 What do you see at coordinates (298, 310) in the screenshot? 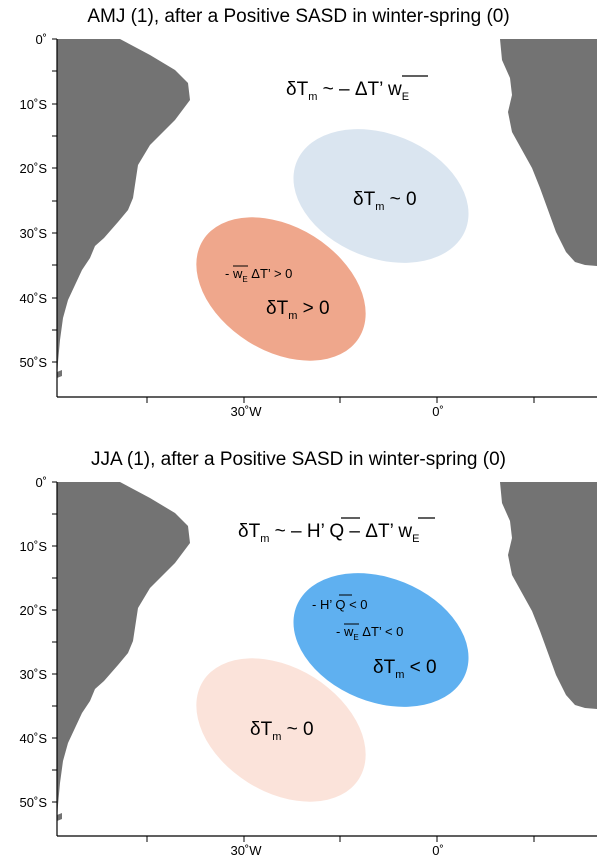
I see `warm-region-label: δTm > 0` at bounding box center [298, 310].